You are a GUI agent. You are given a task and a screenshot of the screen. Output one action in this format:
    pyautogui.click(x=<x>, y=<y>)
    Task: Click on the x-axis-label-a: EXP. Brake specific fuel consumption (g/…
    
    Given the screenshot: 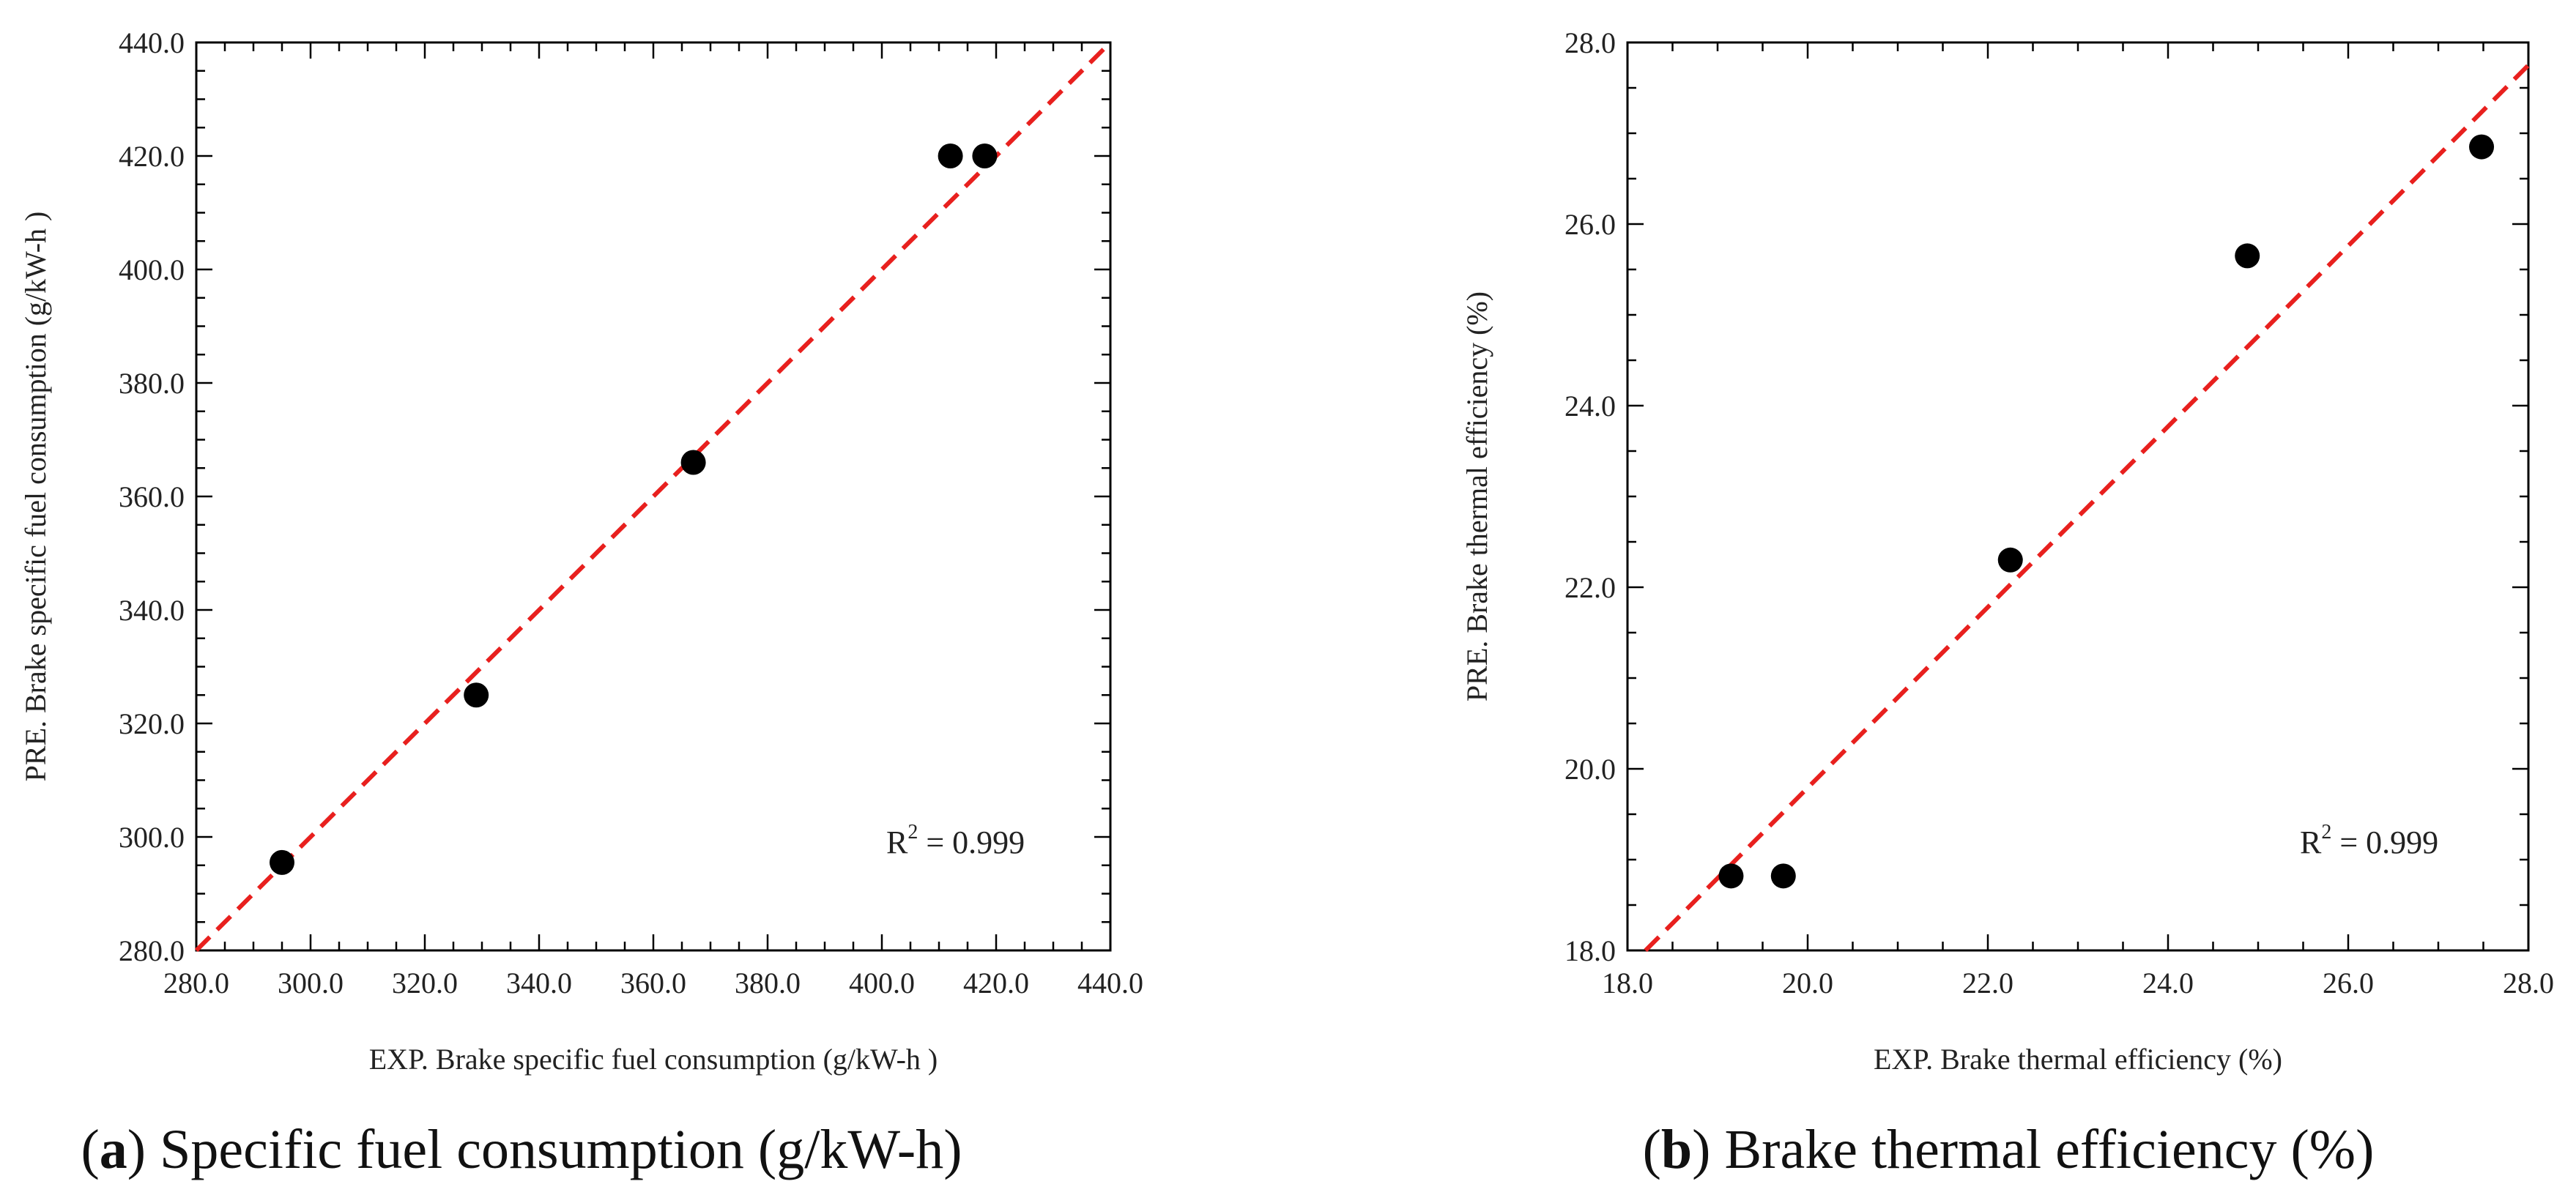 What is the action you would take?
    pyautogui.click(x=653, y=1059)
    